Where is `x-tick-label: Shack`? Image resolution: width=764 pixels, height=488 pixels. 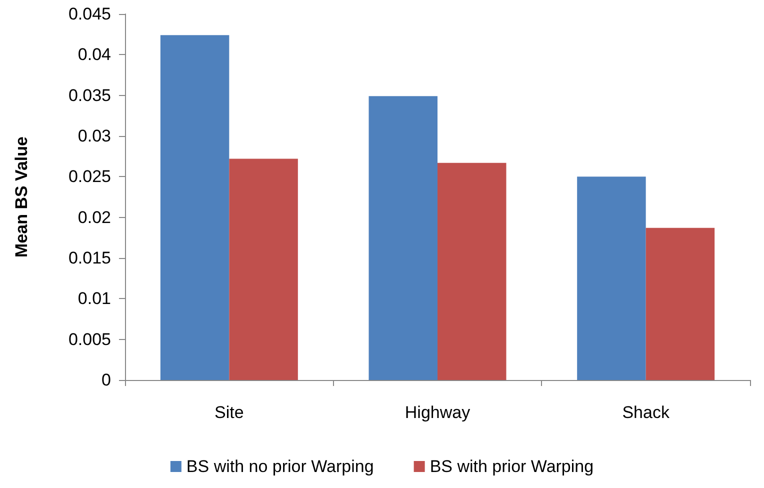
x-tick-label: Shack is located at coordinates (646, 412).